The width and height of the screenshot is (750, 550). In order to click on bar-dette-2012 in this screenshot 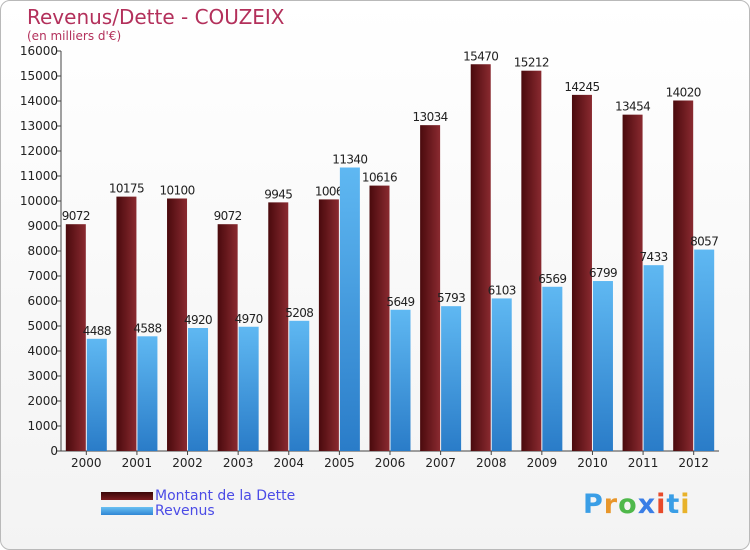, I will do `click(683, 275)`.